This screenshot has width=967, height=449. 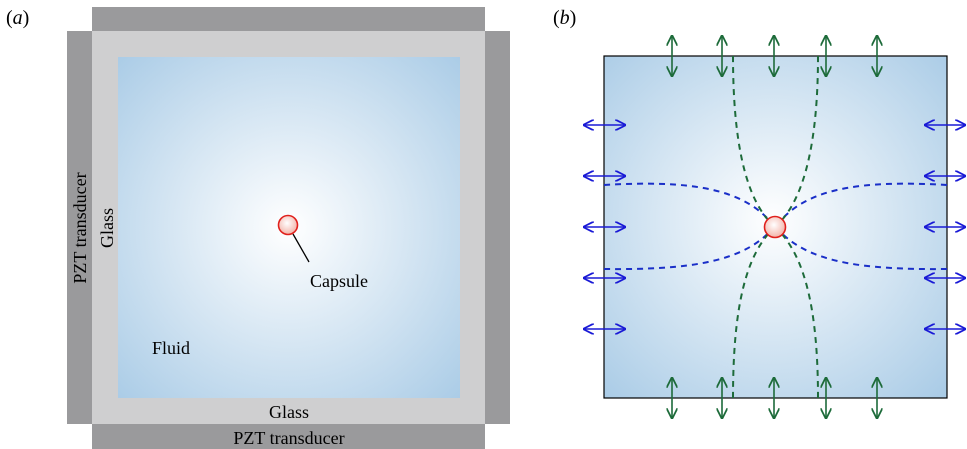 I want to click on capsule-label: Capsule, so click(x=339, y=281).